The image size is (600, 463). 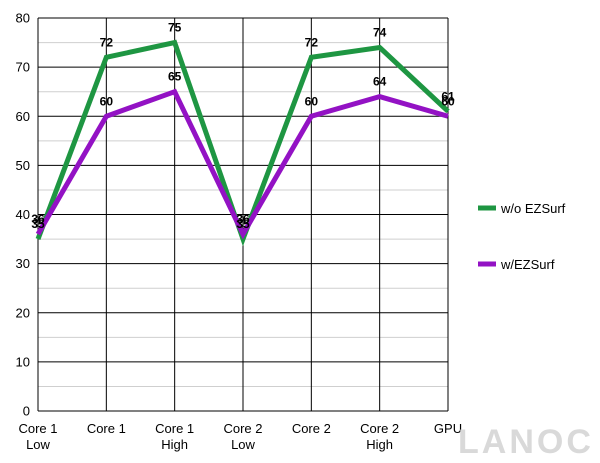 I want to click on x-tick-label: Core 1 Low, so click(x=37, y=436).